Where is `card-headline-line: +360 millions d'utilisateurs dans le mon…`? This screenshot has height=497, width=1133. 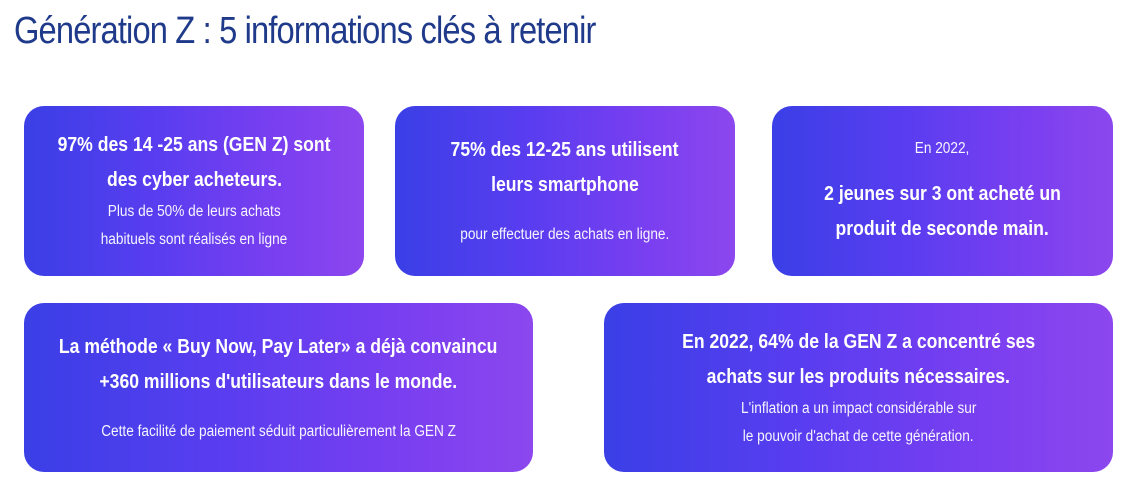 card-headline-line: +360 millions d'utilisateurs dans le mon… is located at coordinates (278, 381).